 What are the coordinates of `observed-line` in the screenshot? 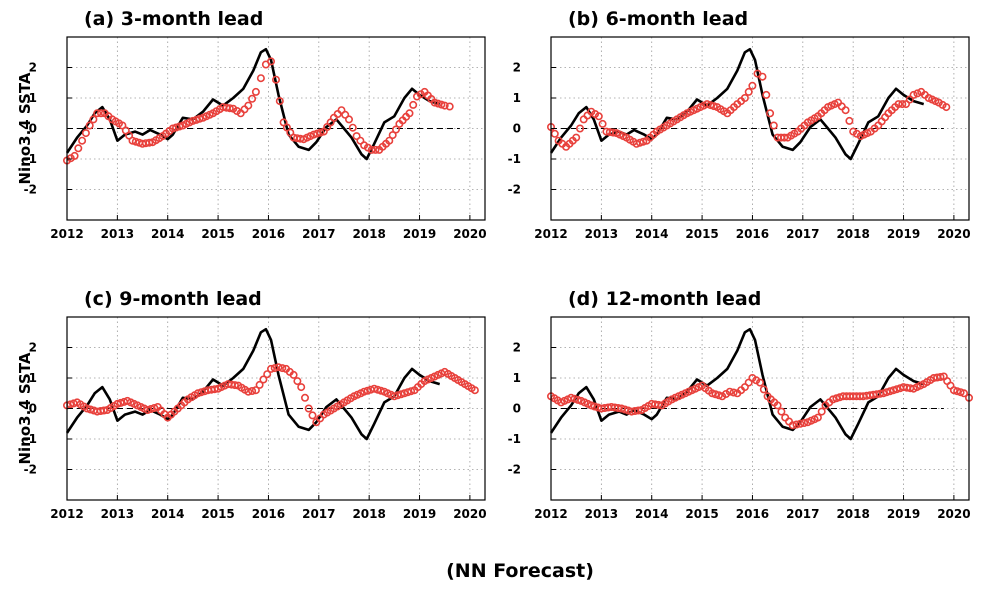 It's located at (737, 384).